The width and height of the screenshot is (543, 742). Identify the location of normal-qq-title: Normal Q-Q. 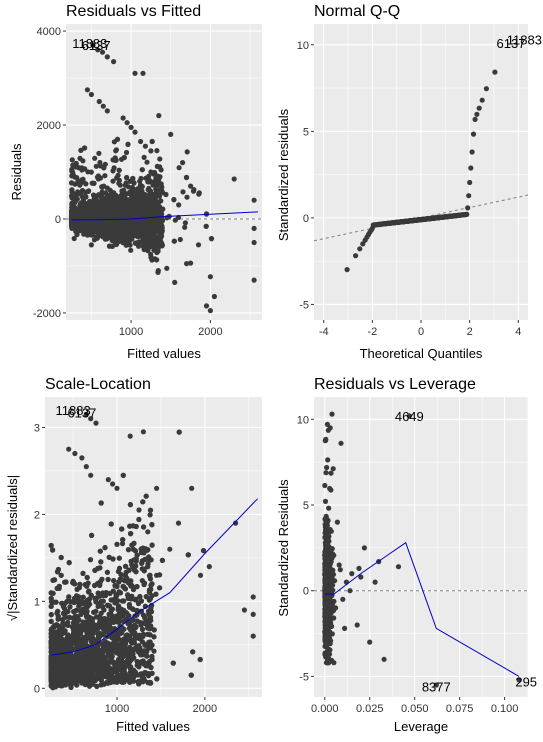
(357, 11).